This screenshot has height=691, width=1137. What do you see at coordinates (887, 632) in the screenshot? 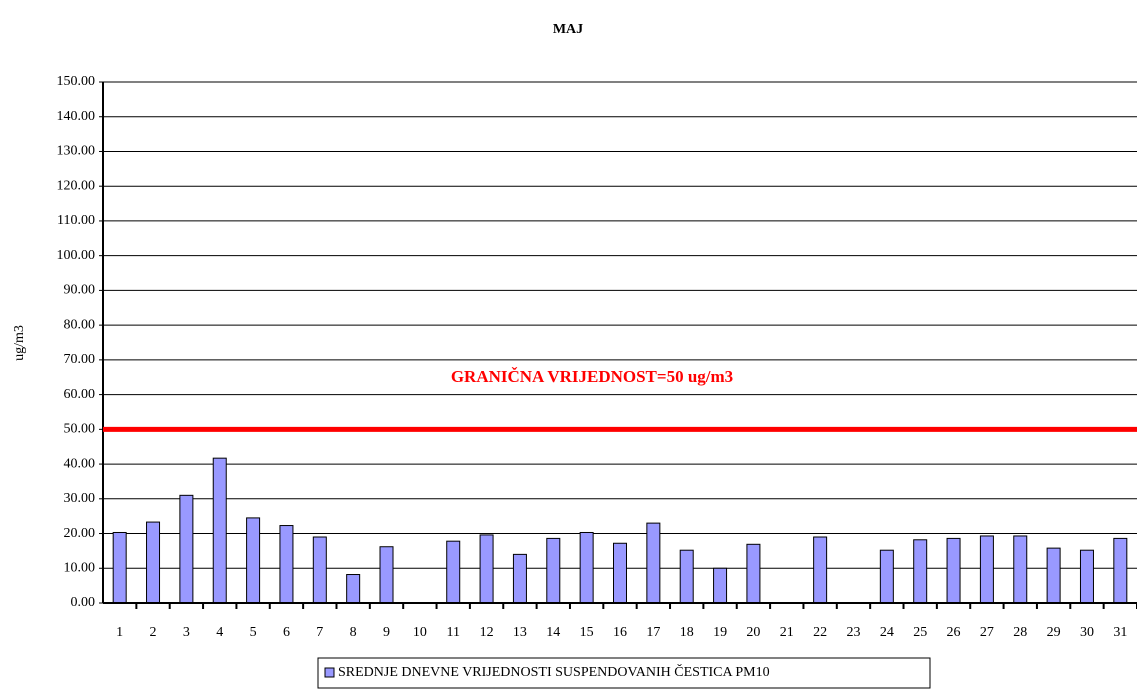
I see `x-tick-label: 24` at bounding box center [887, 632].